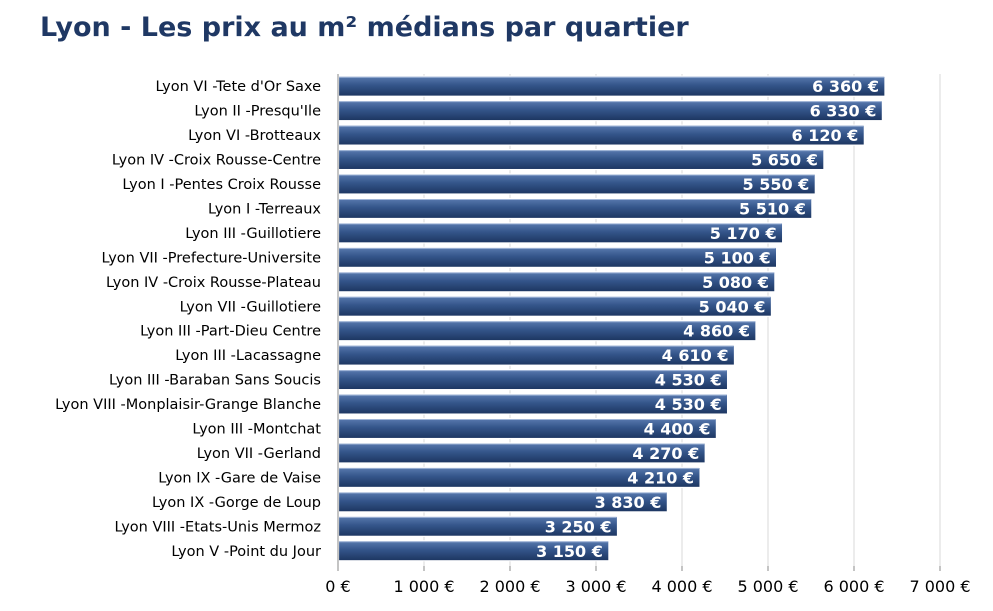 This screenshot has height=611, width=993. What do you see at coordinates (595, 586) in the screenshot?
I see `x-tick-label: 3 000 €` at bounding box center [595, 586].